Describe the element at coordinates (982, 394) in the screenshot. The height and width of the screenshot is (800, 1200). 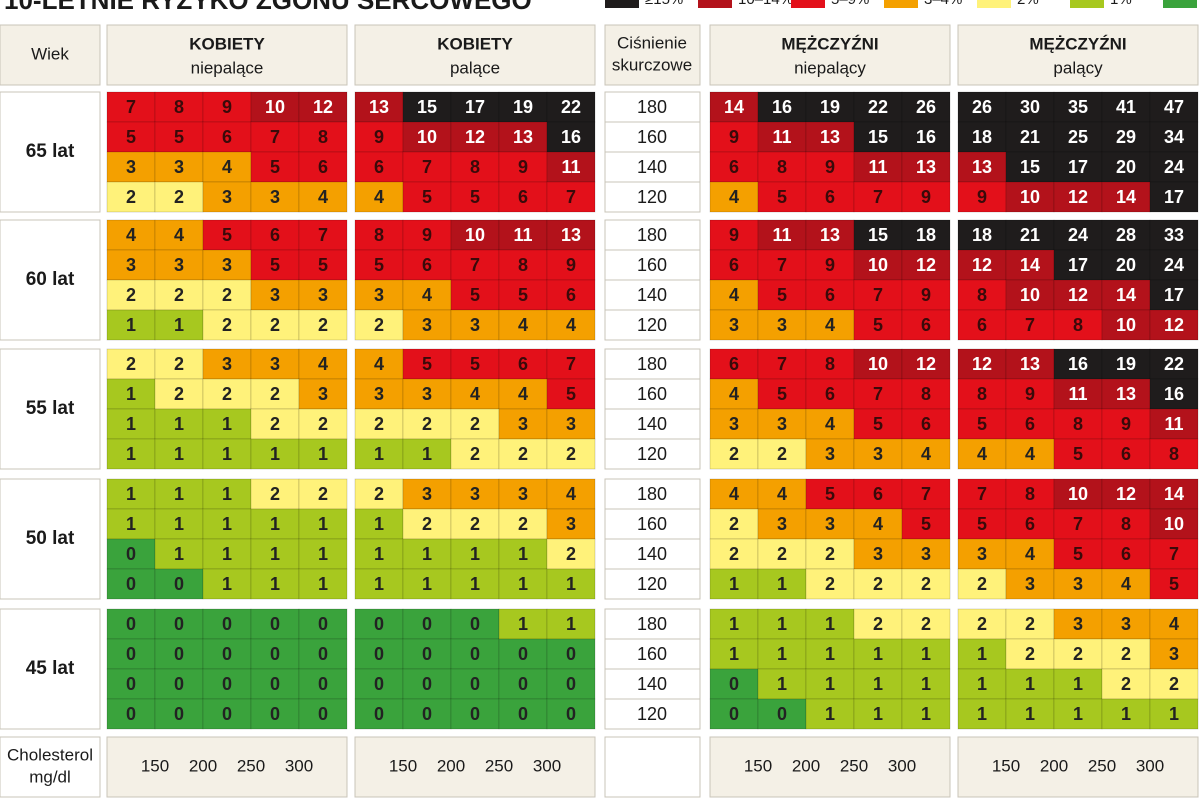
I see `risk-value: 8` at that location.